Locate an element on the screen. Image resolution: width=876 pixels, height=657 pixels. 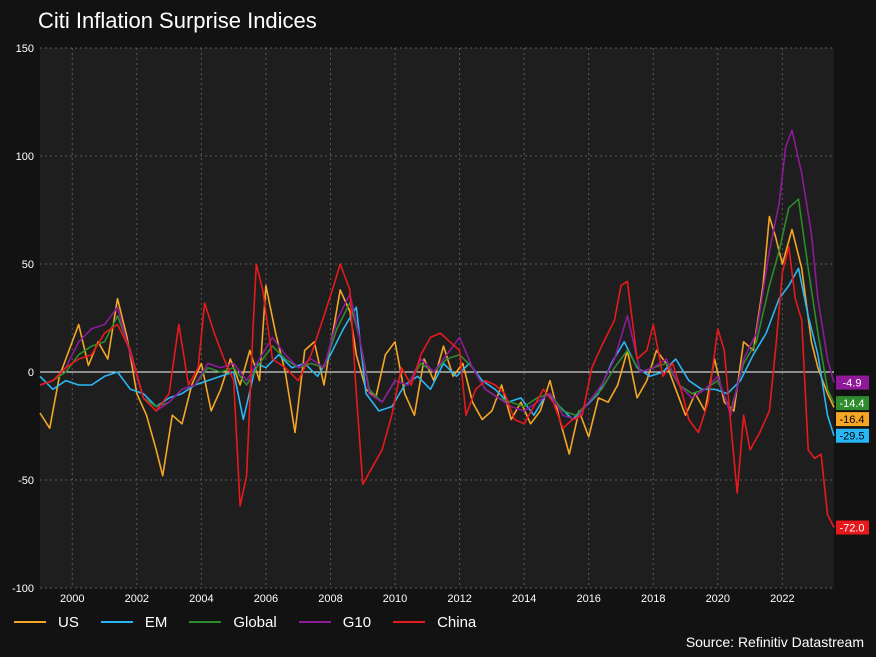
end-label-em: -29.5 is located at coordinates (852, 435).